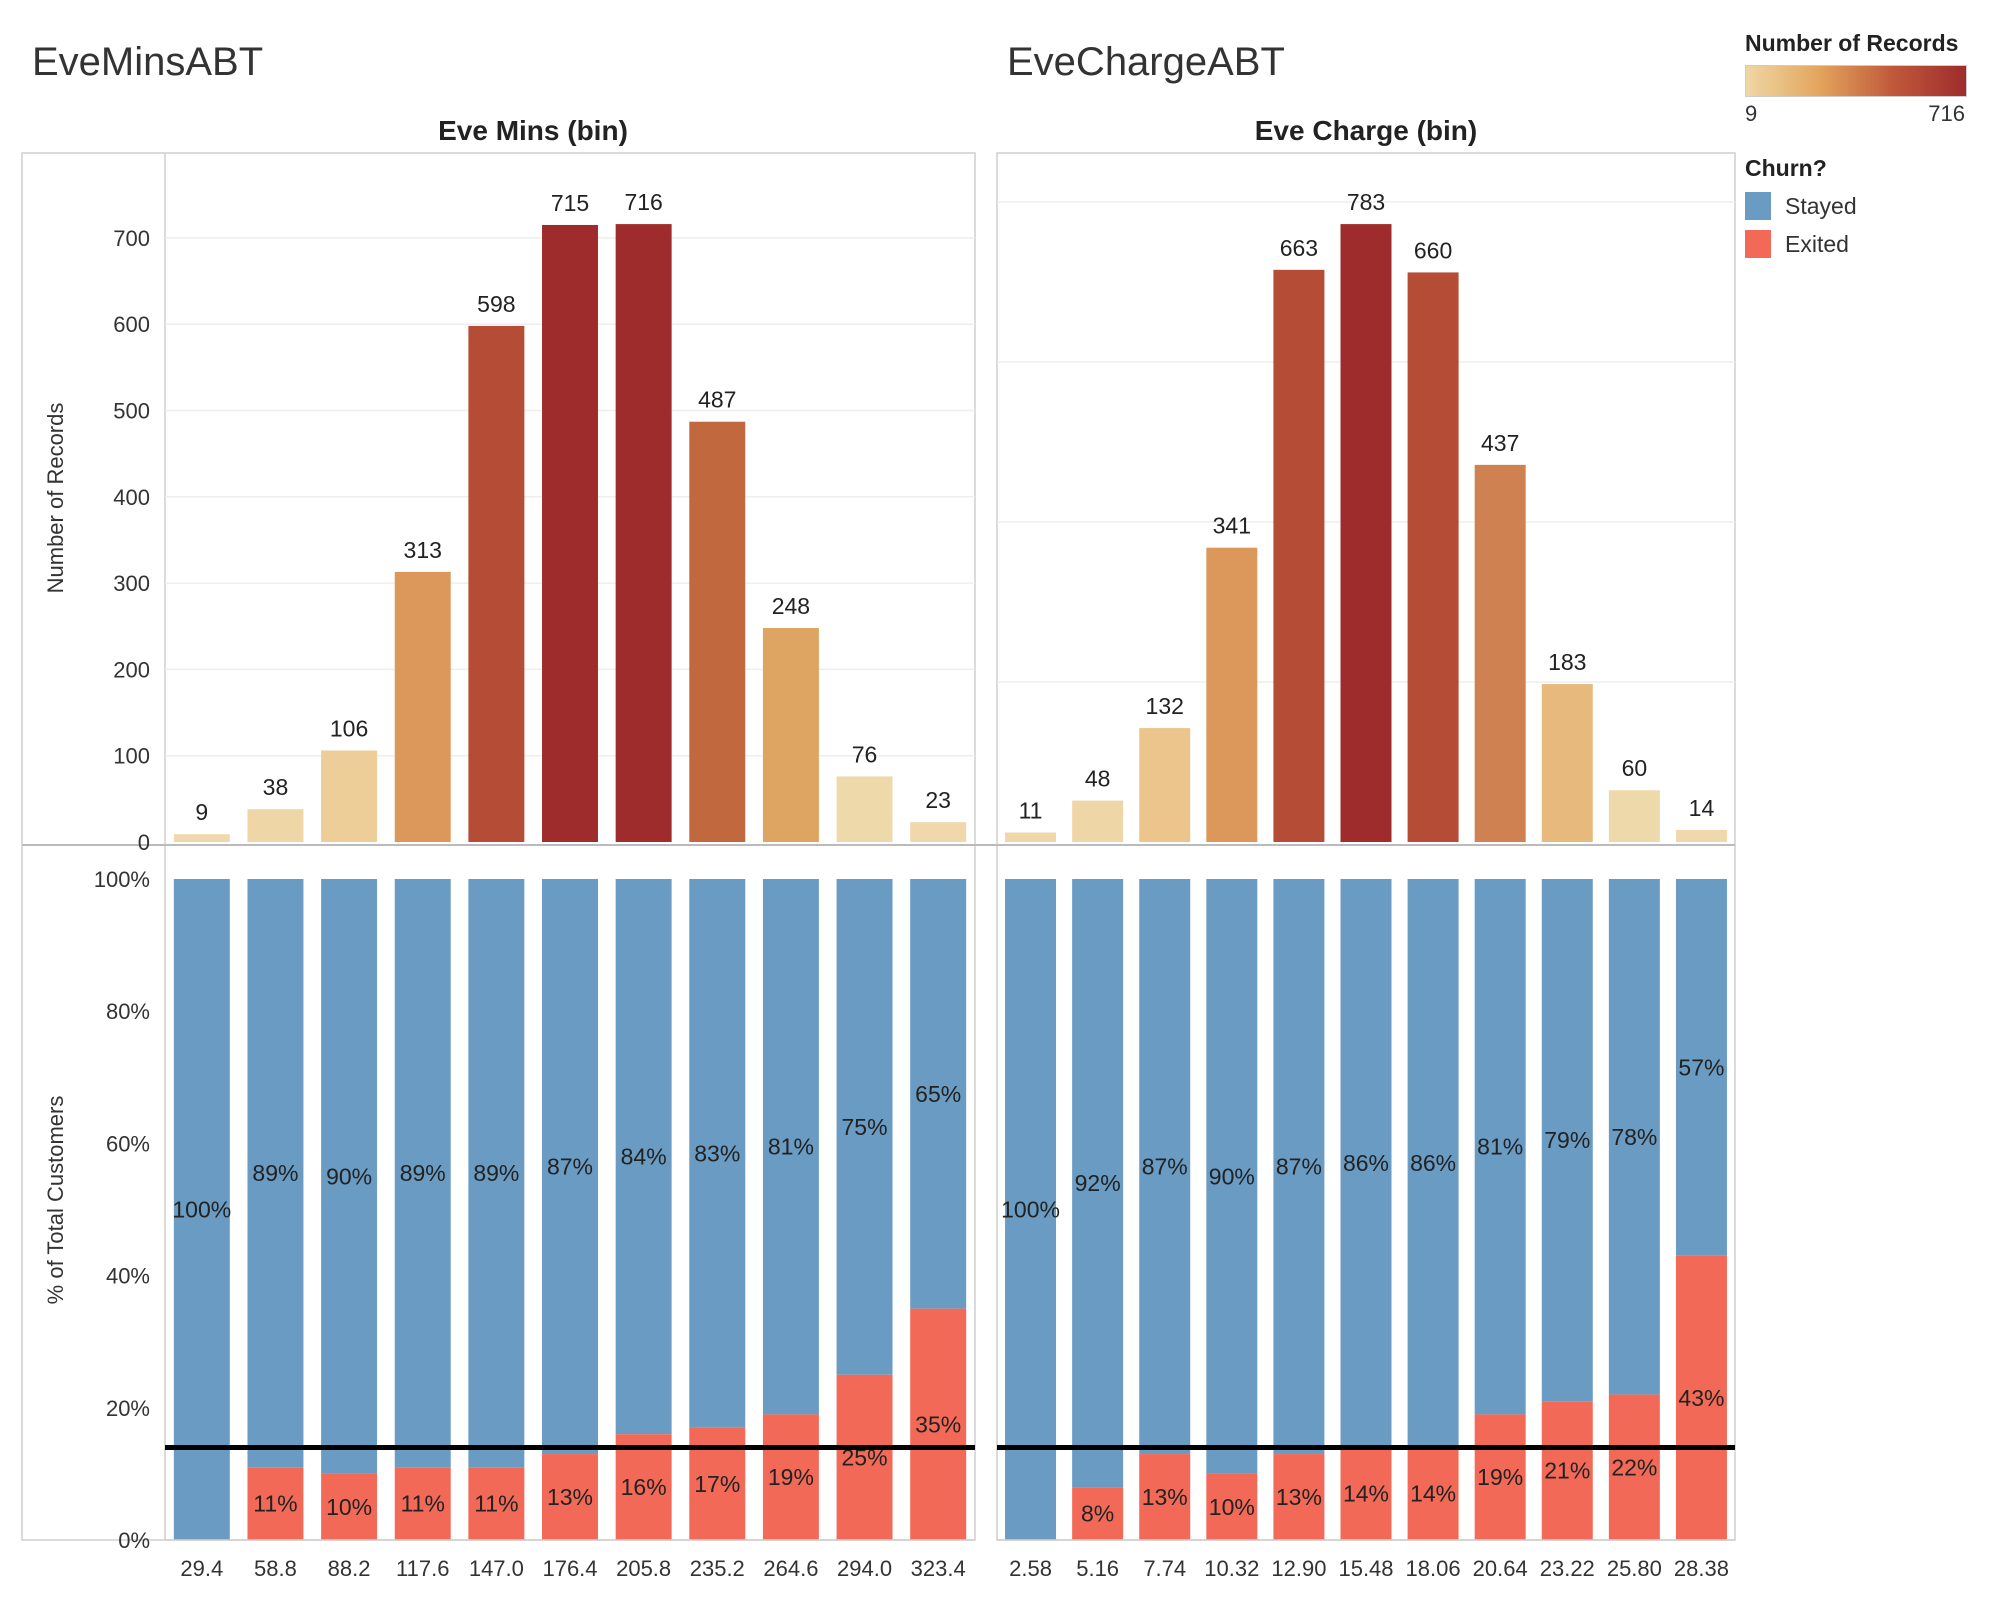  What do you see at coordinates (1758, 206) in the screenshot?
I see `stayed-swatch` at bounding box center [1758, 206].